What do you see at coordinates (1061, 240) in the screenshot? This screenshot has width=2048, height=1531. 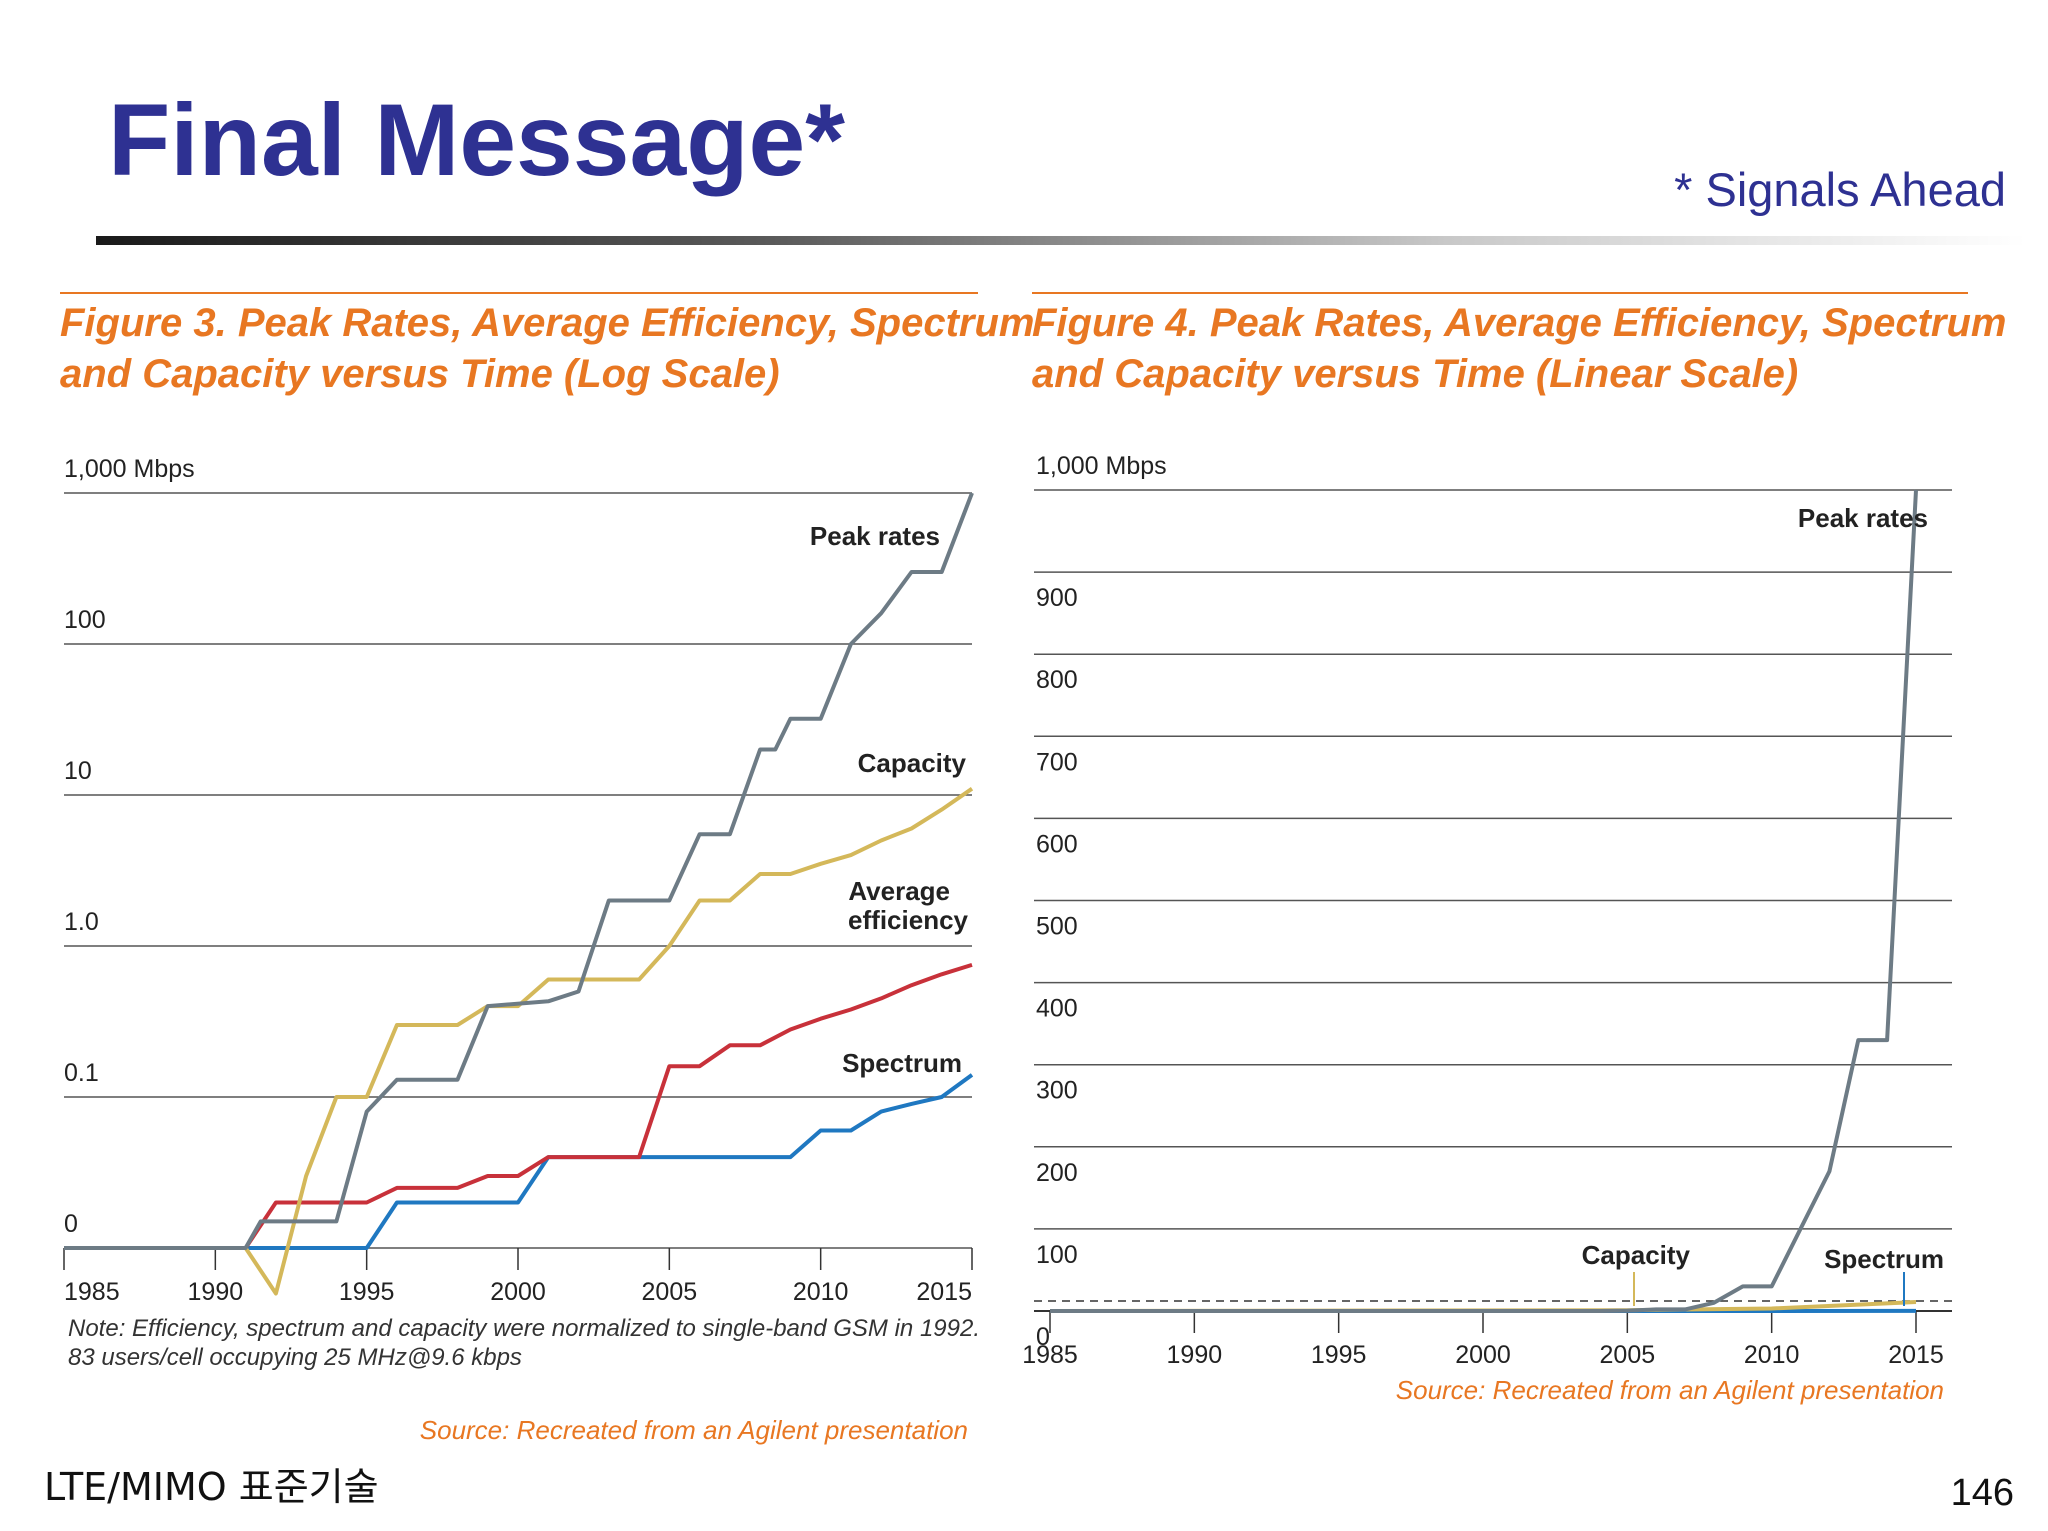 I see `title-divider` at bounding box center [1061, 240].